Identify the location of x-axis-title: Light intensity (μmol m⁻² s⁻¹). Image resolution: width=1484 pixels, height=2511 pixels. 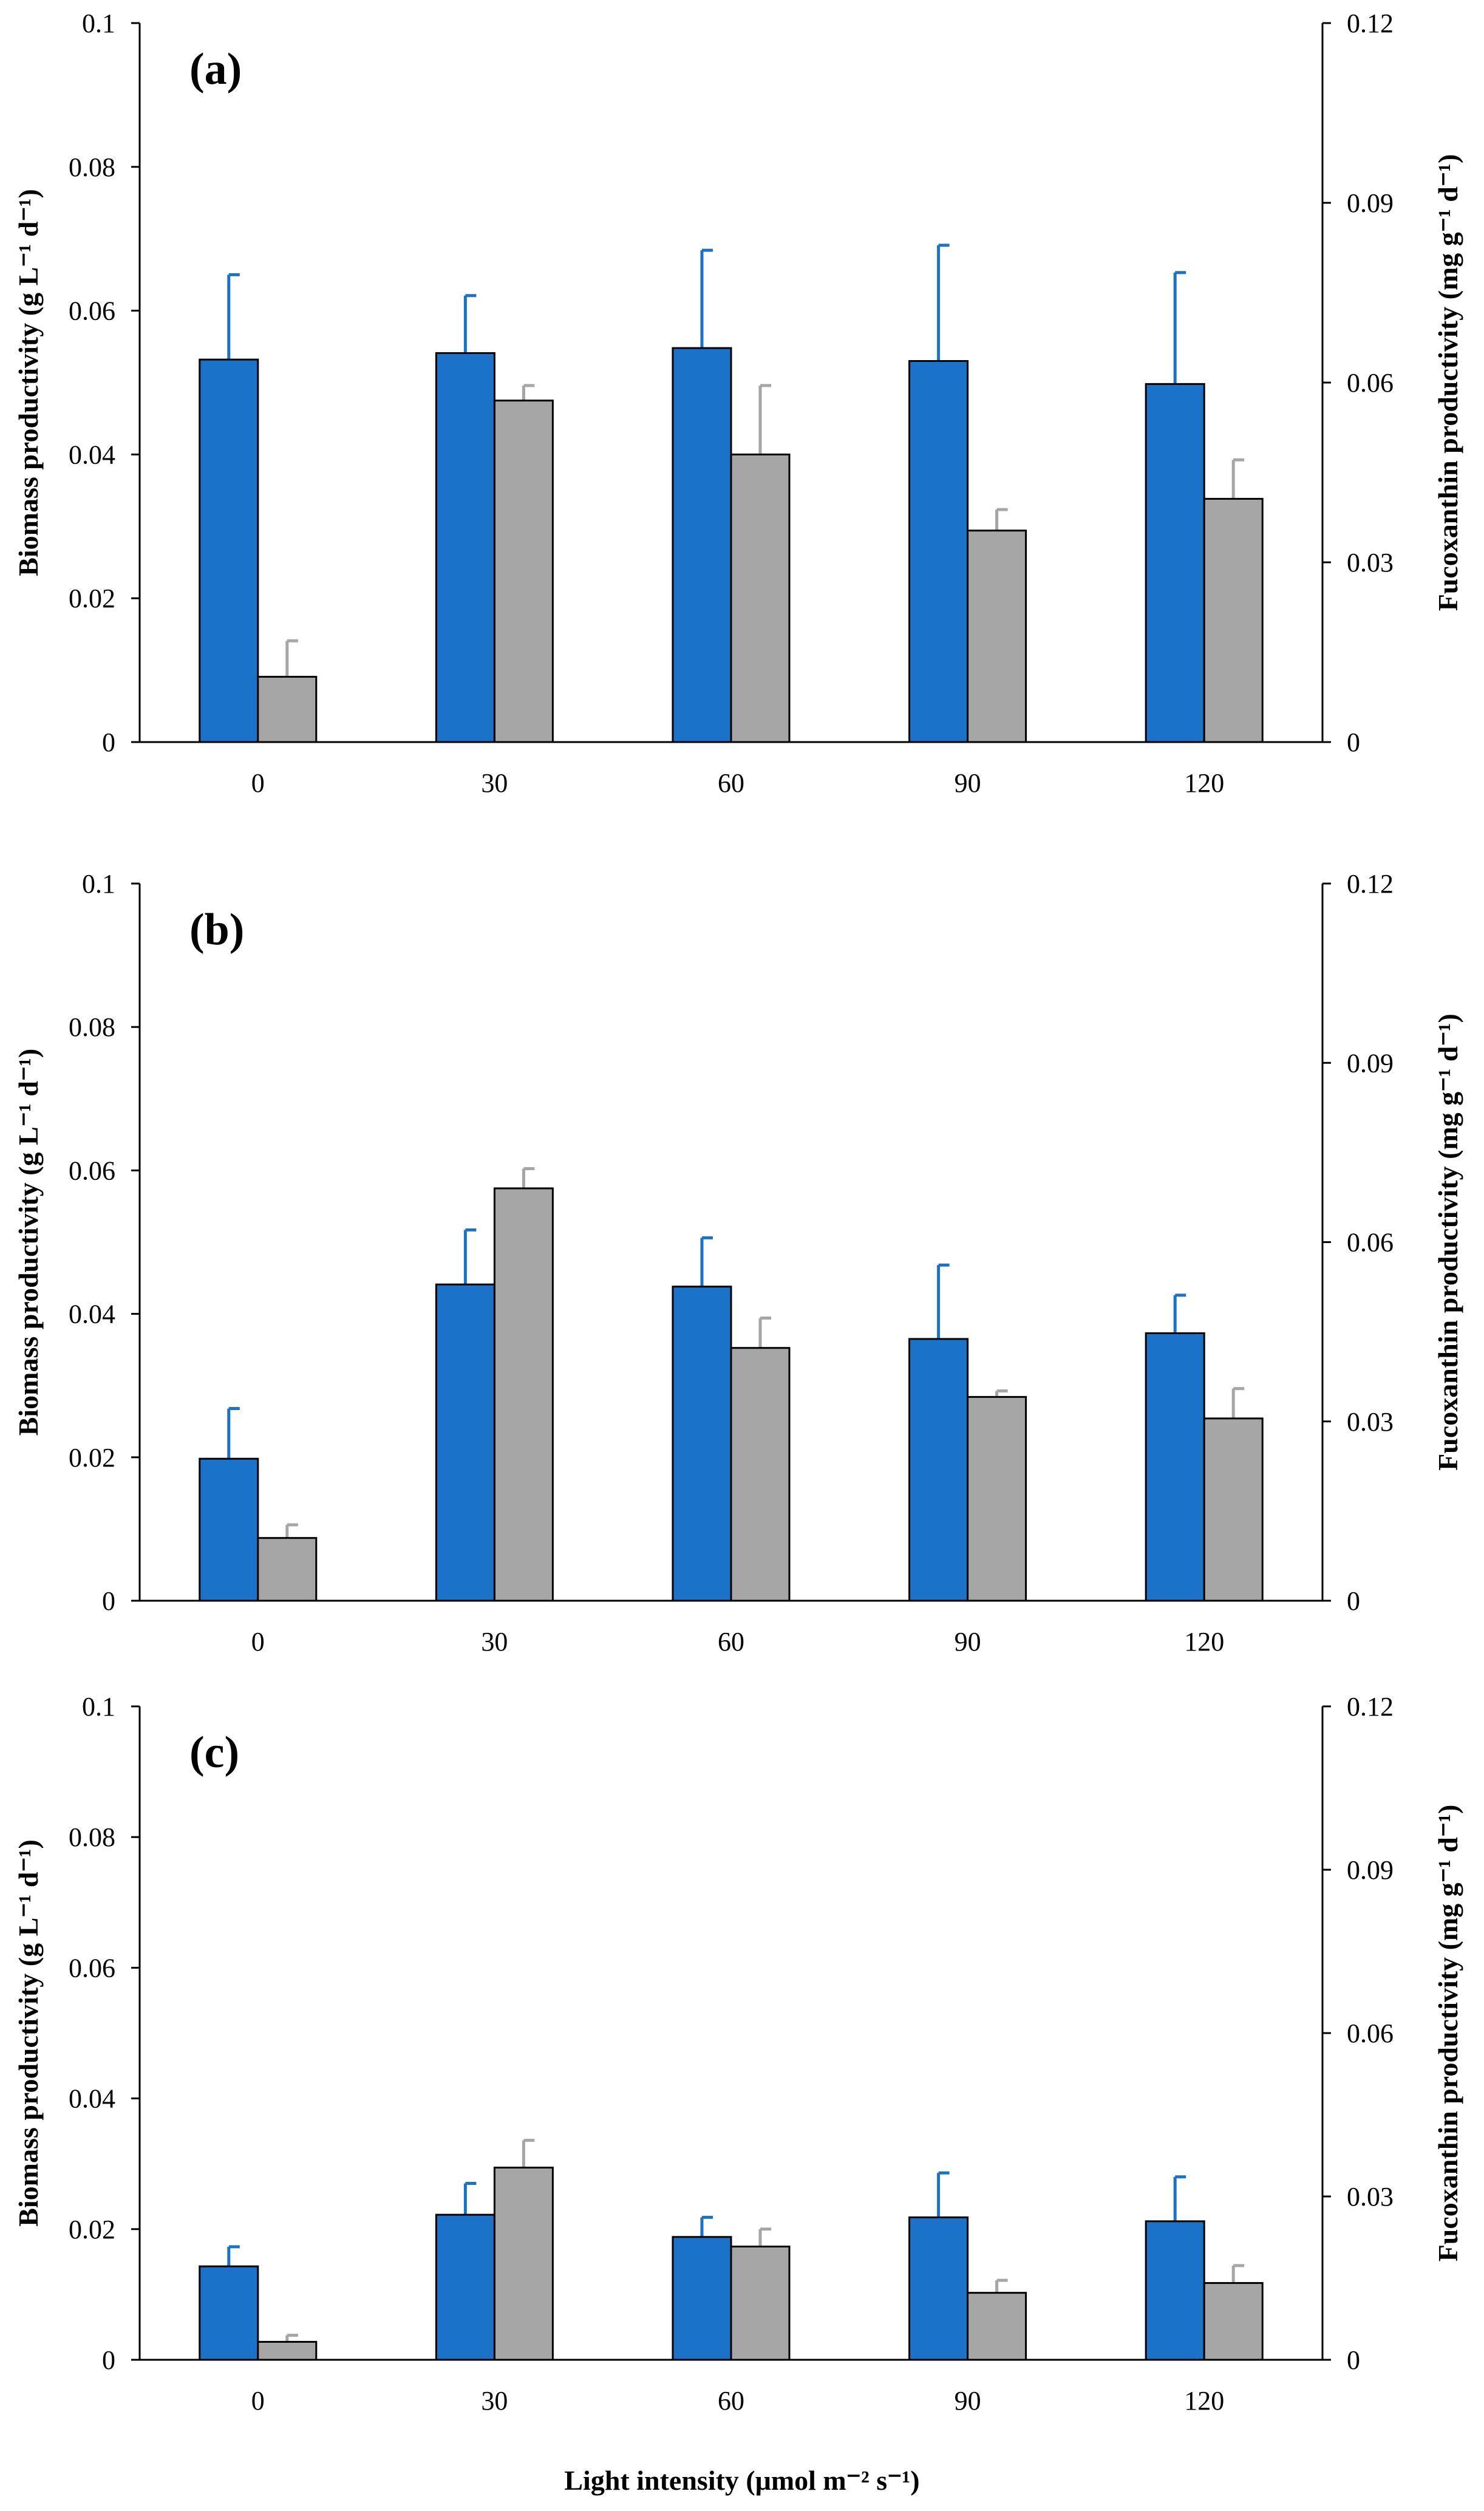
(741, 2480).